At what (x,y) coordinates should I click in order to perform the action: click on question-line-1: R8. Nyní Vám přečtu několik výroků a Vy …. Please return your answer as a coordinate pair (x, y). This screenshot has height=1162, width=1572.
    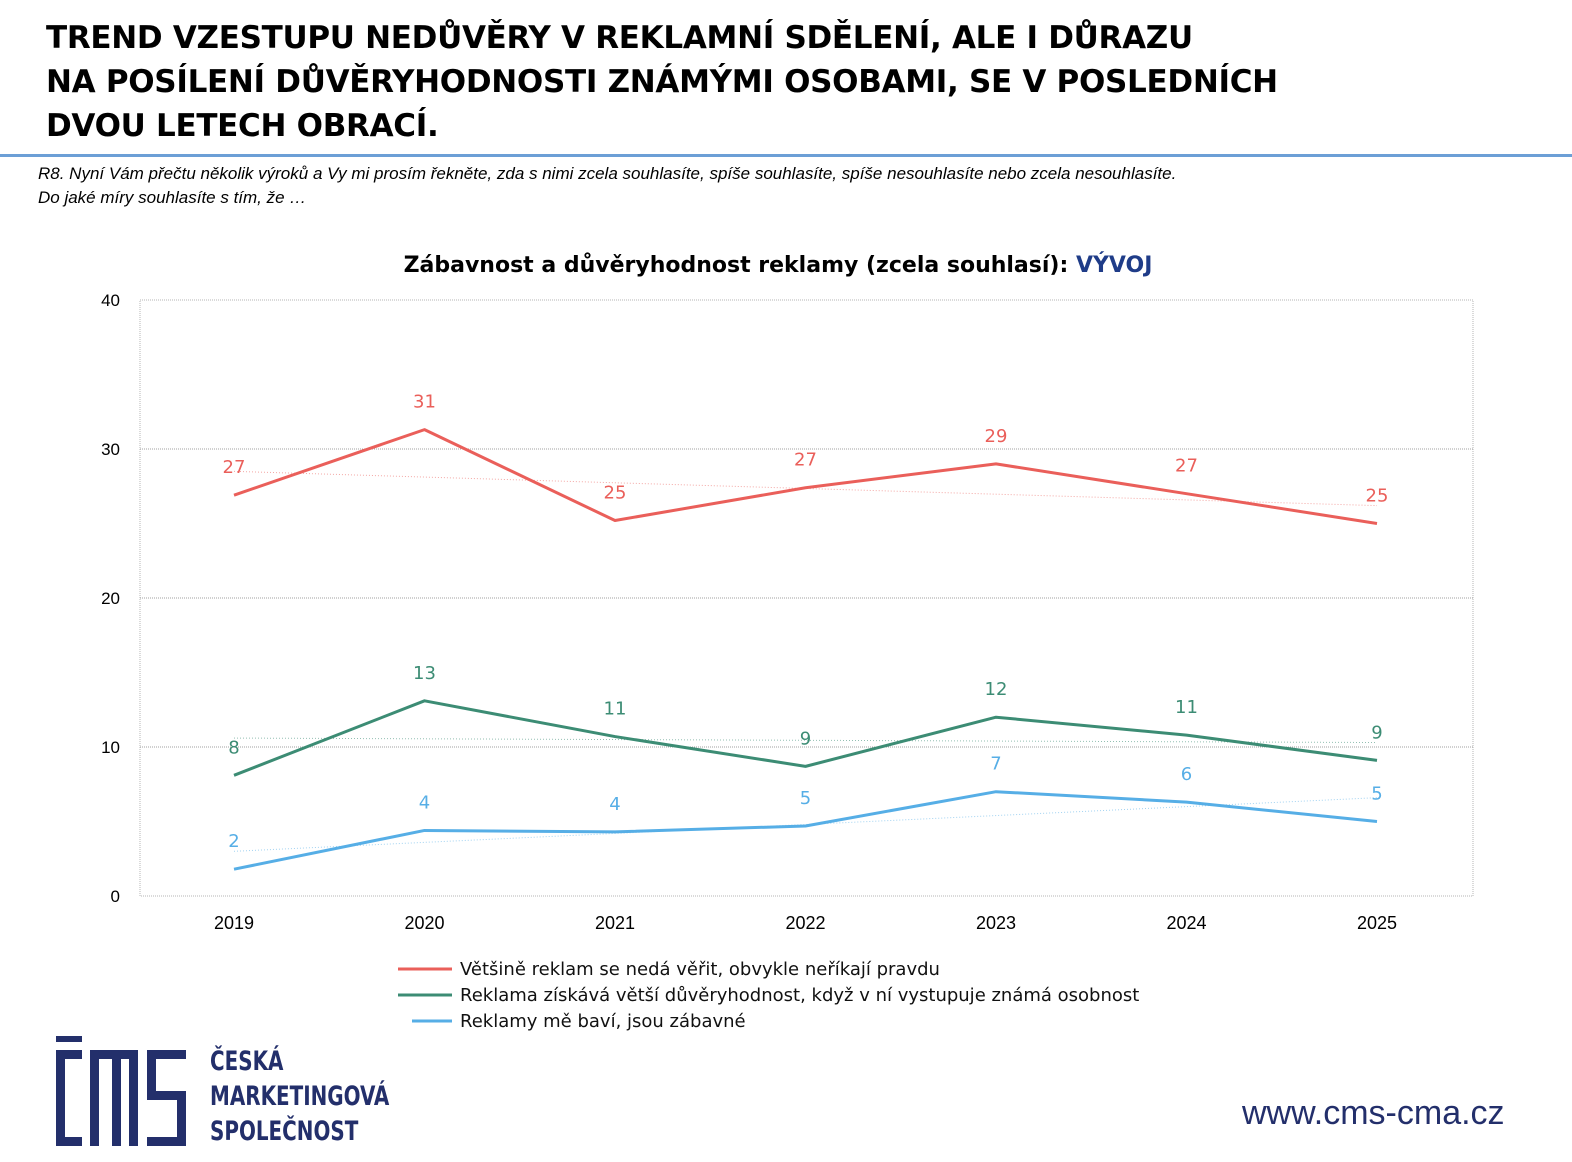
    Looking at the image, I should click on (607, 173).